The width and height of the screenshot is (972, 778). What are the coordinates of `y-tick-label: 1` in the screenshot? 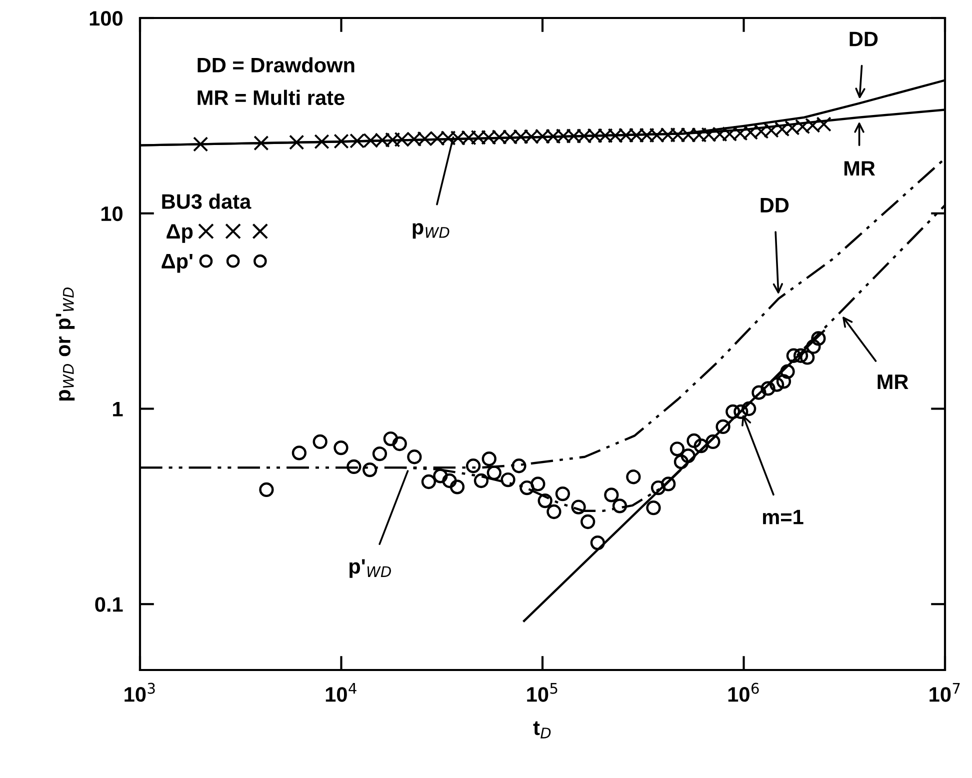 It's located at (118, 409).